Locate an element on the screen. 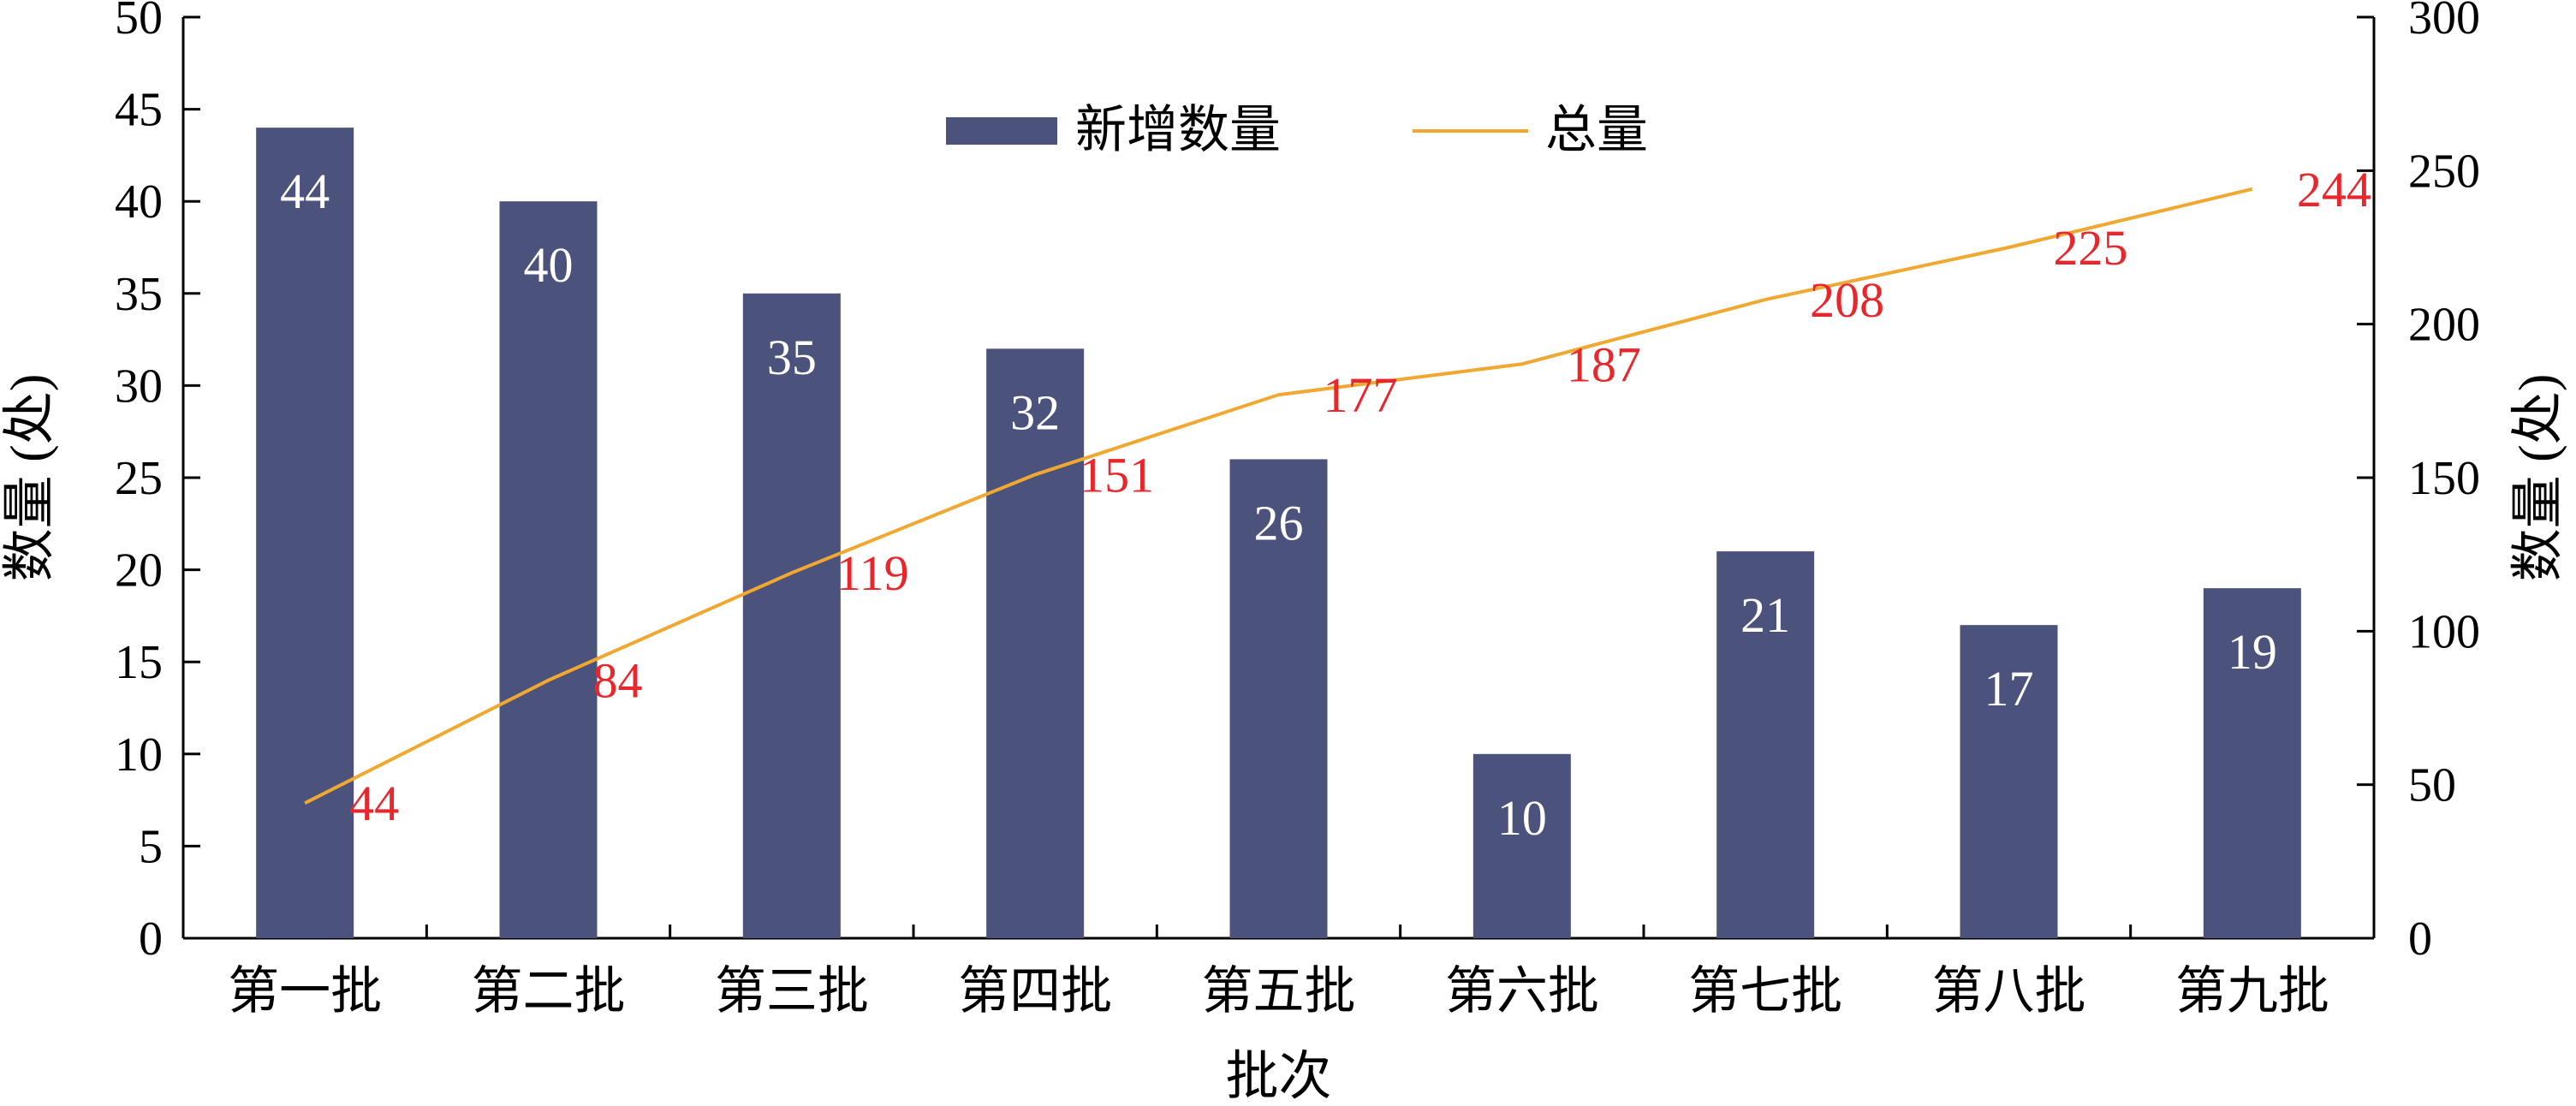 The height and width of the screenshot is (1106, 2576). right-tick-label: 0 is located at coordinates (2420, 939).